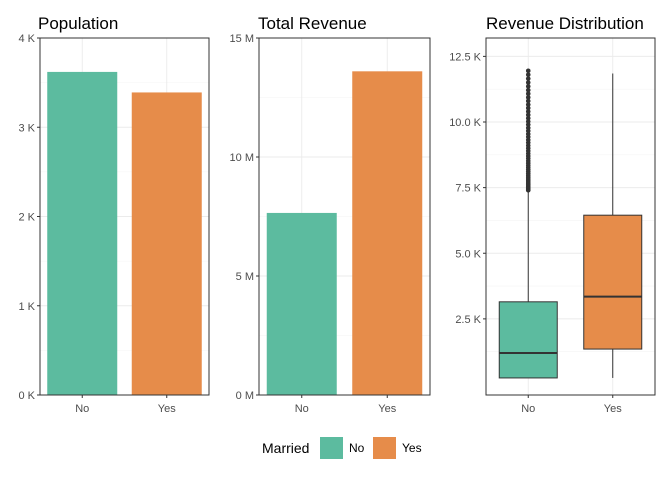 The height and width of the screenshot is (480, 672). I want to click on box-yes, so click(613, 225).